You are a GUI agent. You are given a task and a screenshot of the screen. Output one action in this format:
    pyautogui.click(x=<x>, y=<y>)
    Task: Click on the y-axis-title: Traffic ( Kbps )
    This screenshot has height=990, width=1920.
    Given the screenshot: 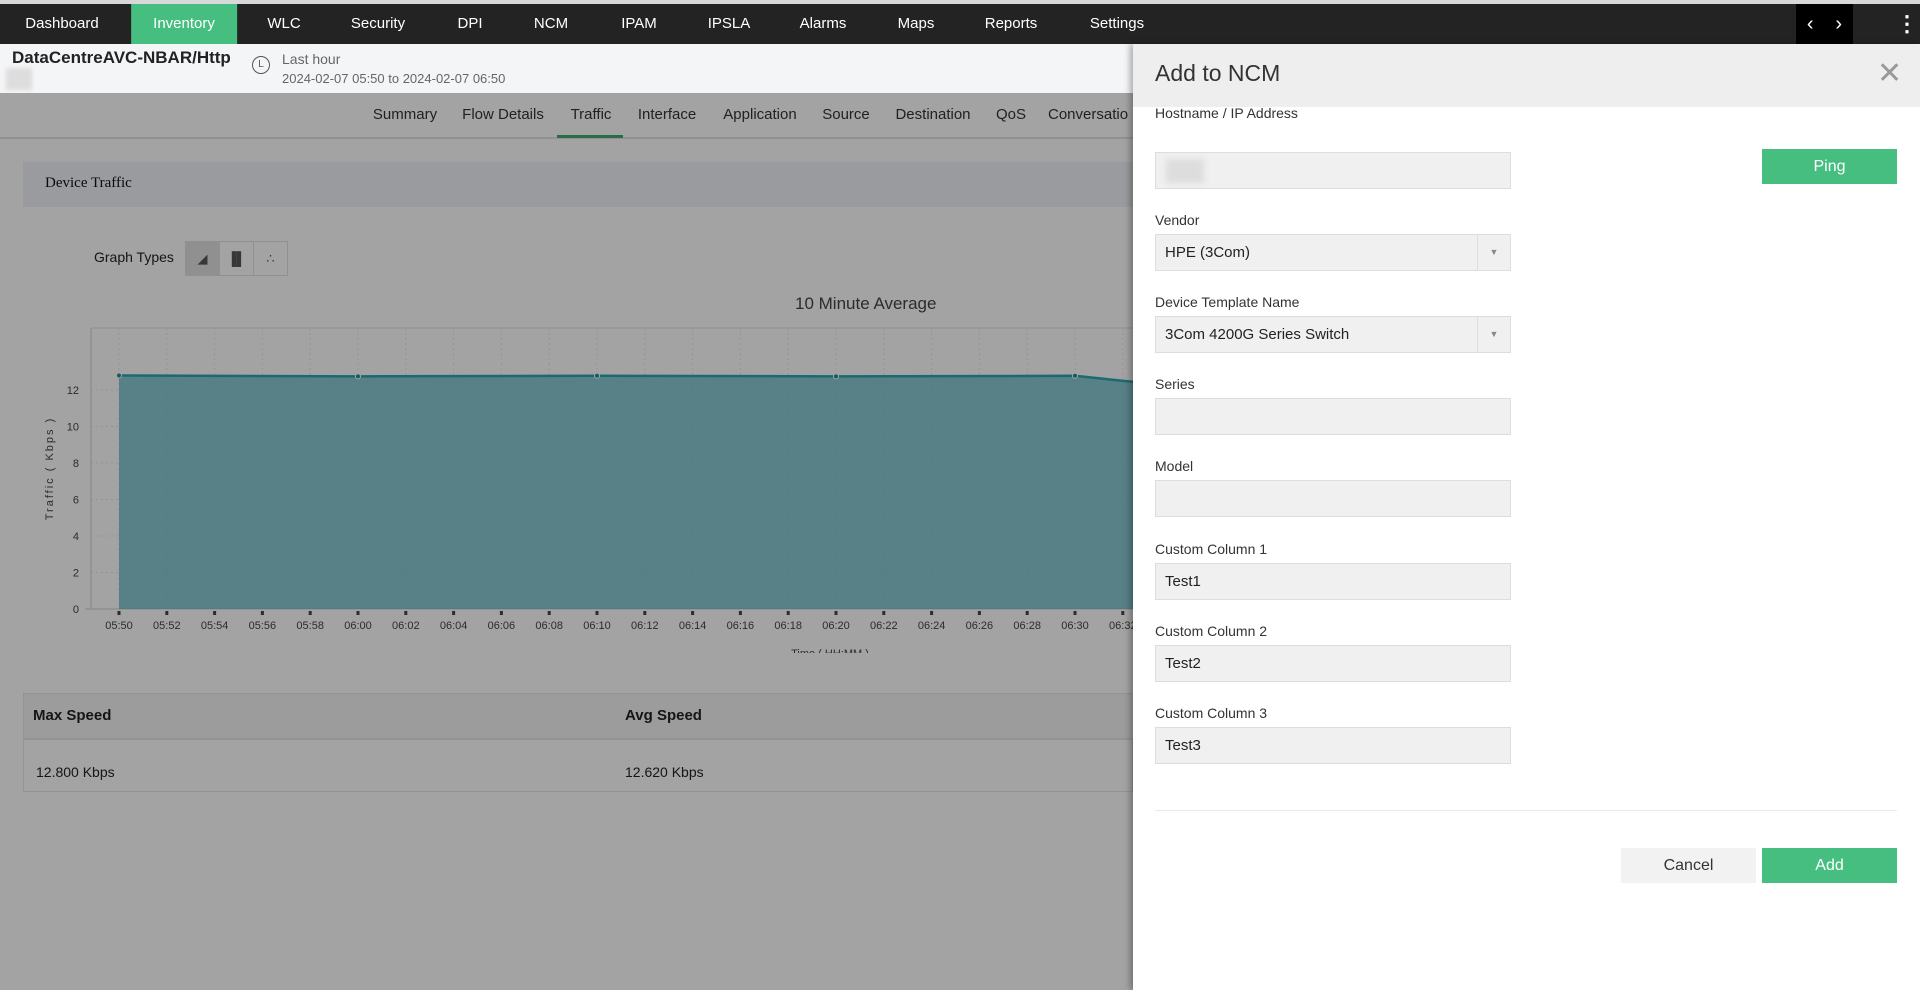 What is the action you would take?
    pyautogui.click(x=50, y=469)
    